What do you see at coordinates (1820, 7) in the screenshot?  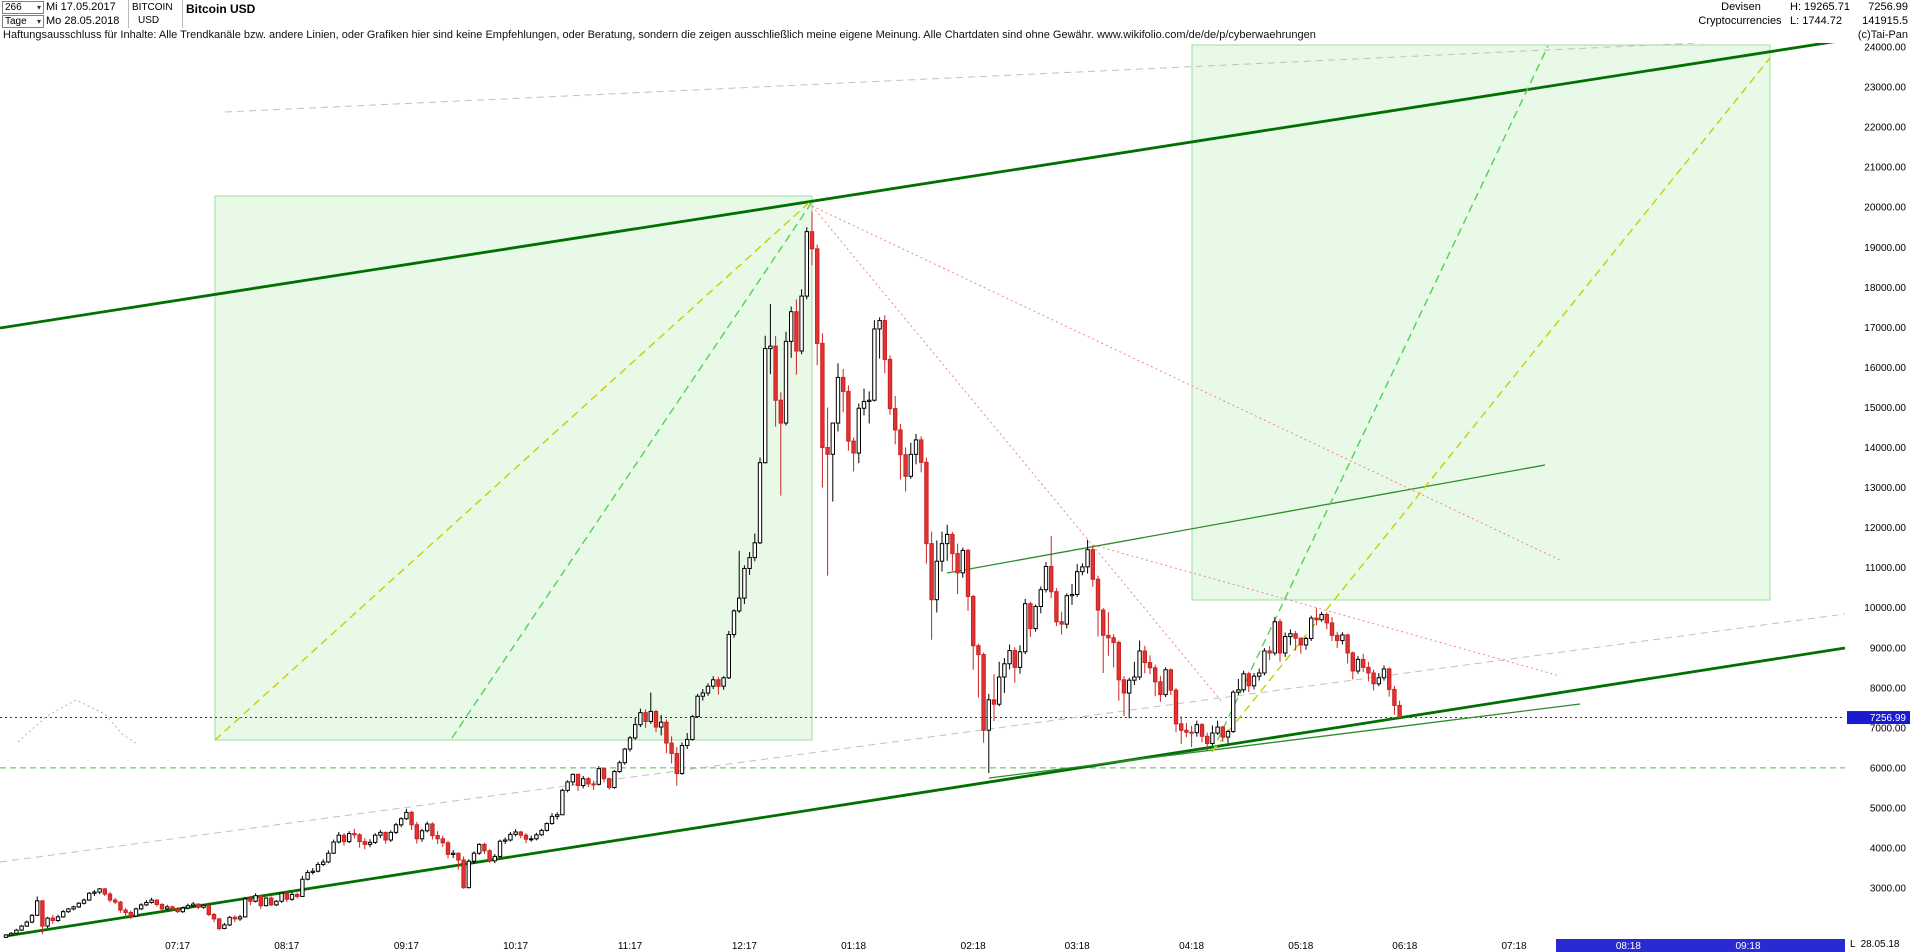 I see `high-value: H: 19265.71` at bounding box center [1820, 7].